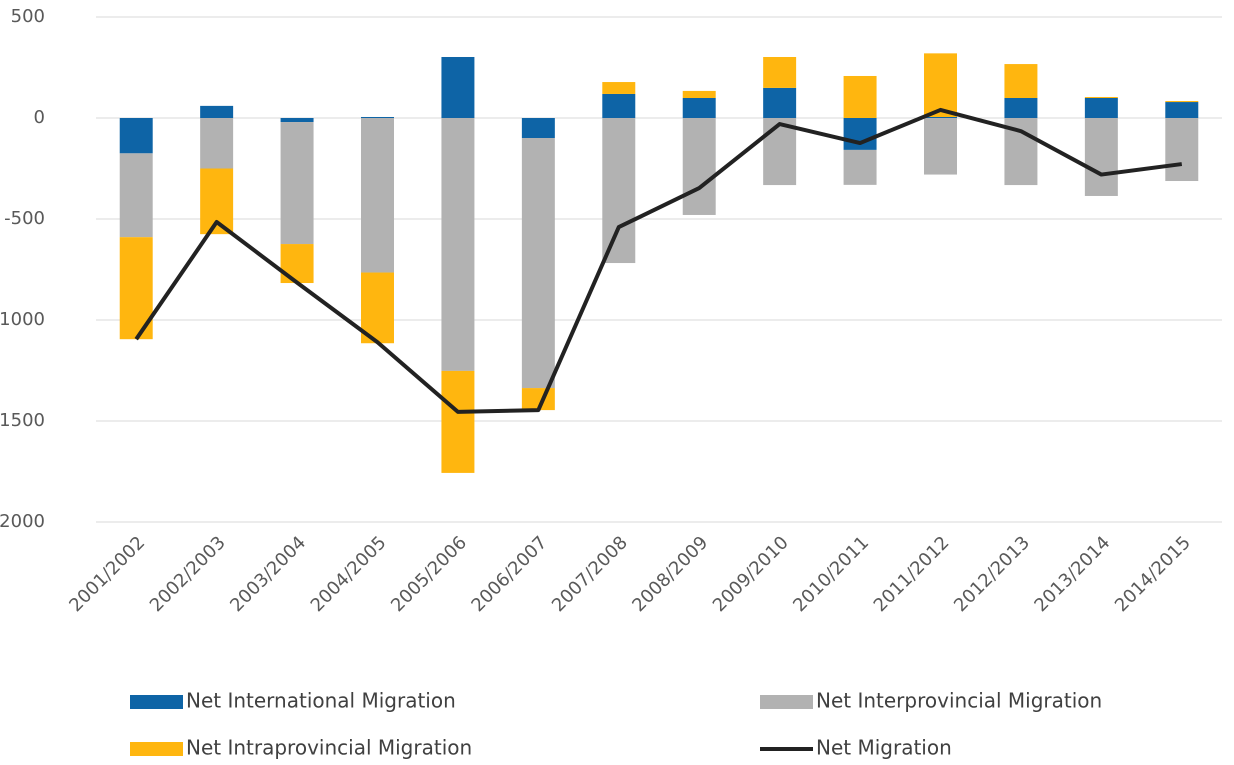  Describe the element at coordinates (22, 521) in the screenshot. I see `y-tick-label: -2000` at that location.